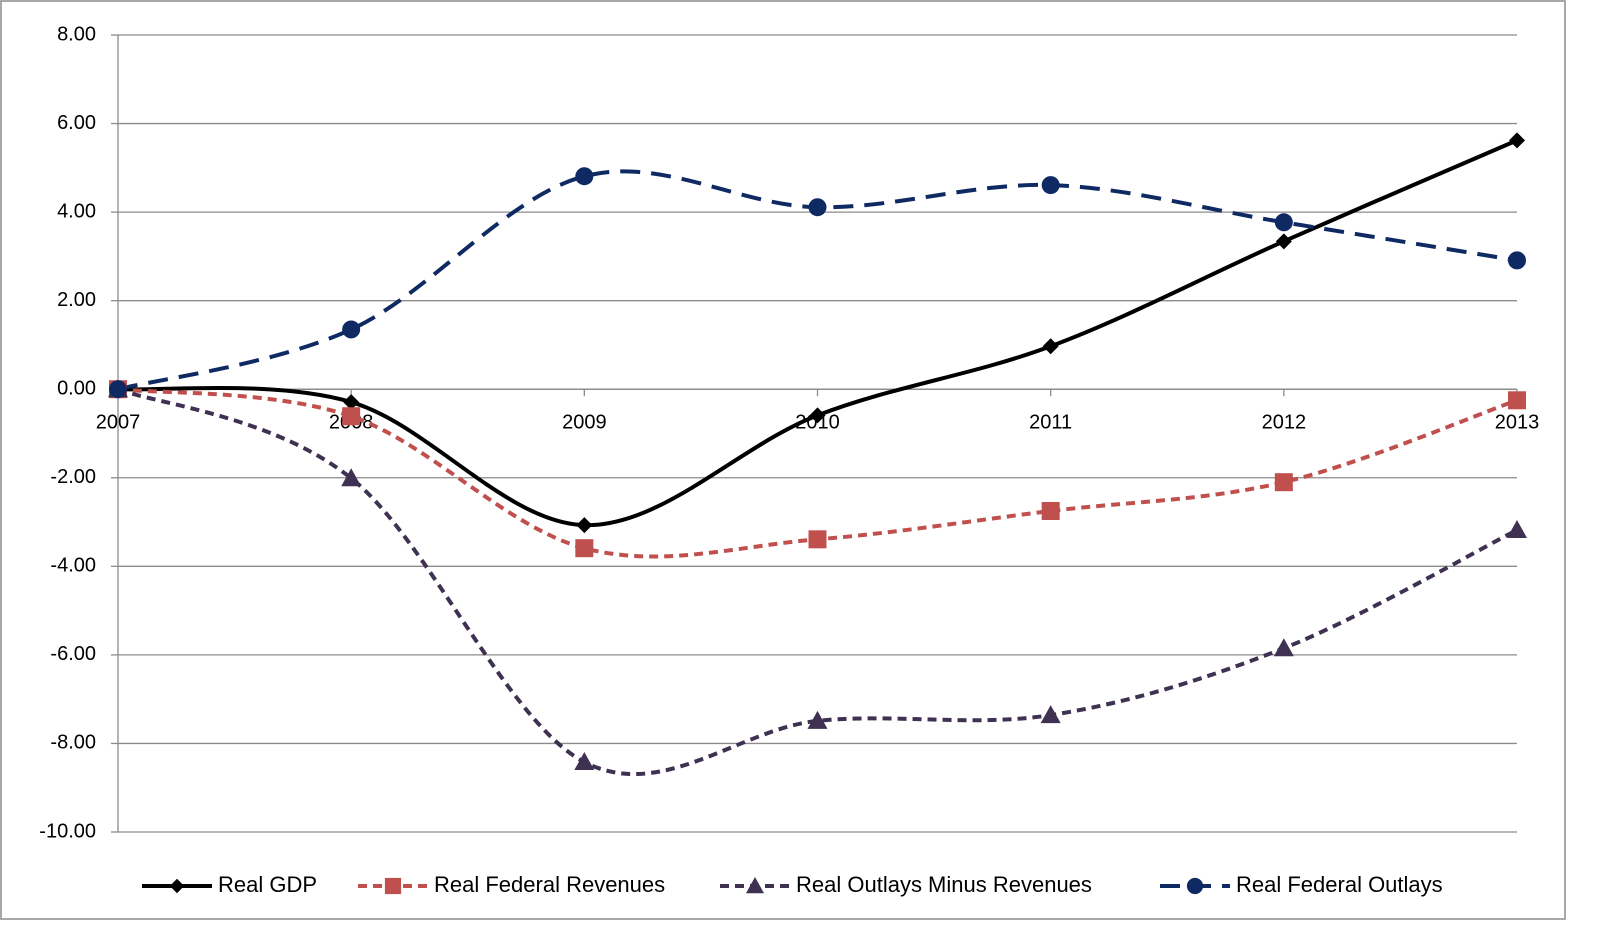  What do you see at coordinates (118, 423) in the screenshot?
I see `x-tick-label: 2007` at bounding box center [118, 423].